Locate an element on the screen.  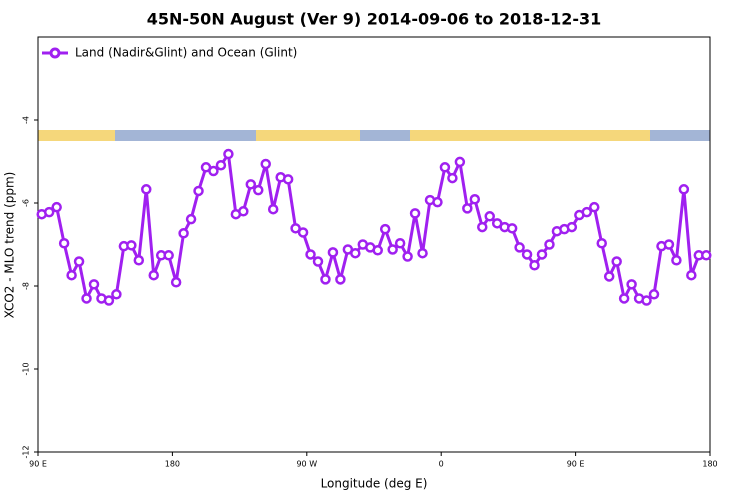
x-tick-label: 90 W is located at coordinates (306, 464).